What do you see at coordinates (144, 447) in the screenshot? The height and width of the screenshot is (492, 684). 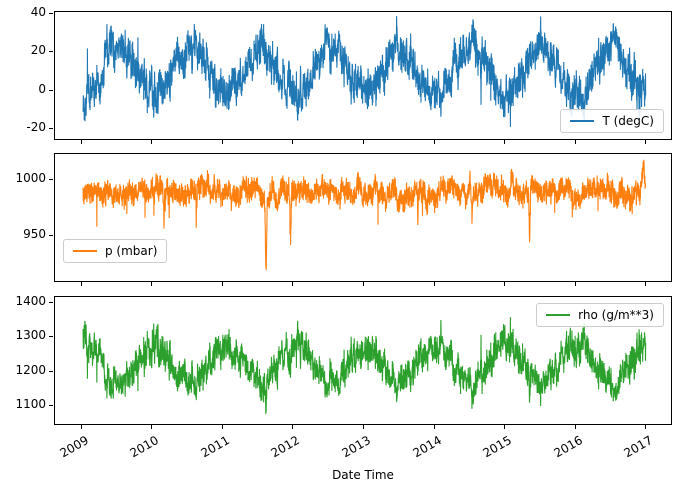 I see `x-tick-label: 2010` at bounding box center [144, 447].